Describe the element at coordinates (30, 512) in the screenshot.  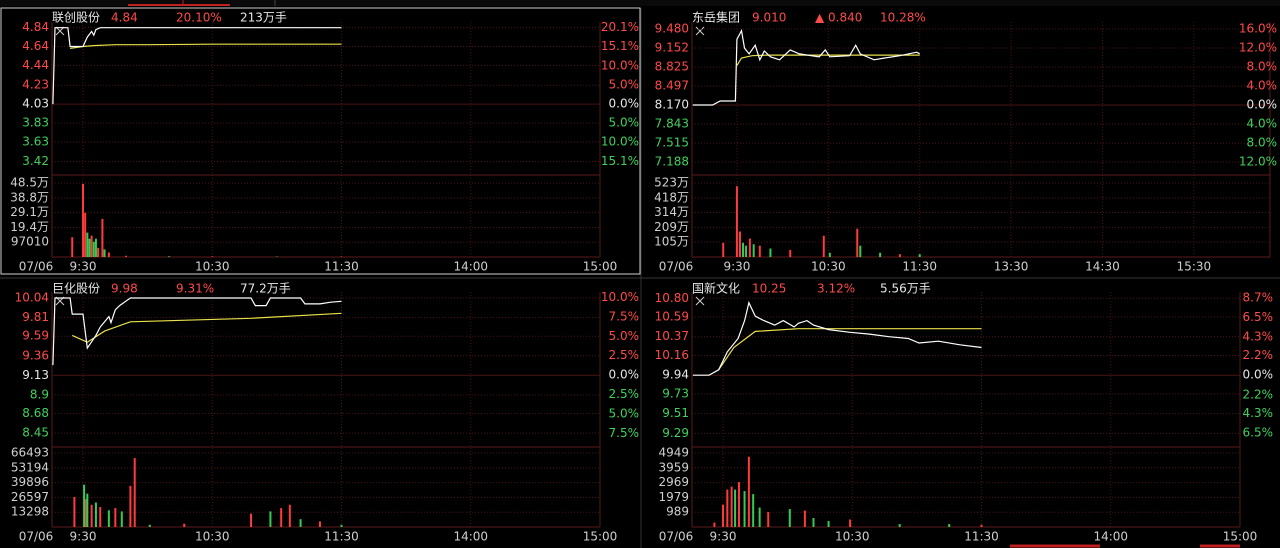
I see `volume-tick-label: 13298` at that location.